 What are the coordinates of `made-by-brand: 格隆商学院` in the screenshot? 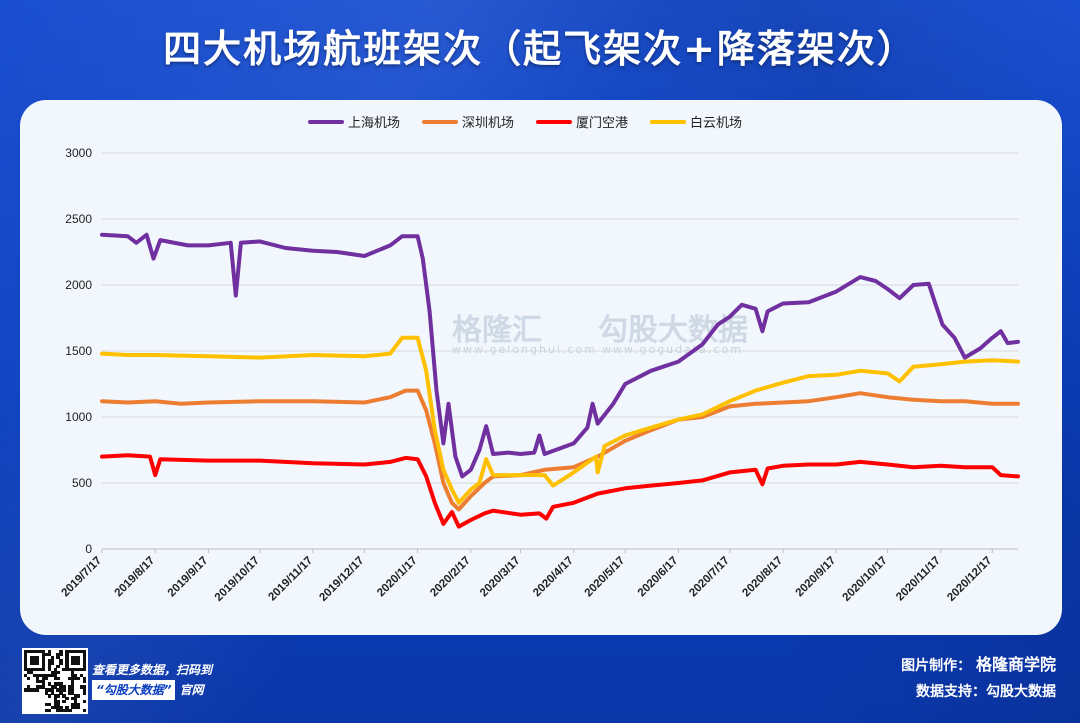 It's located at (1016, 664).